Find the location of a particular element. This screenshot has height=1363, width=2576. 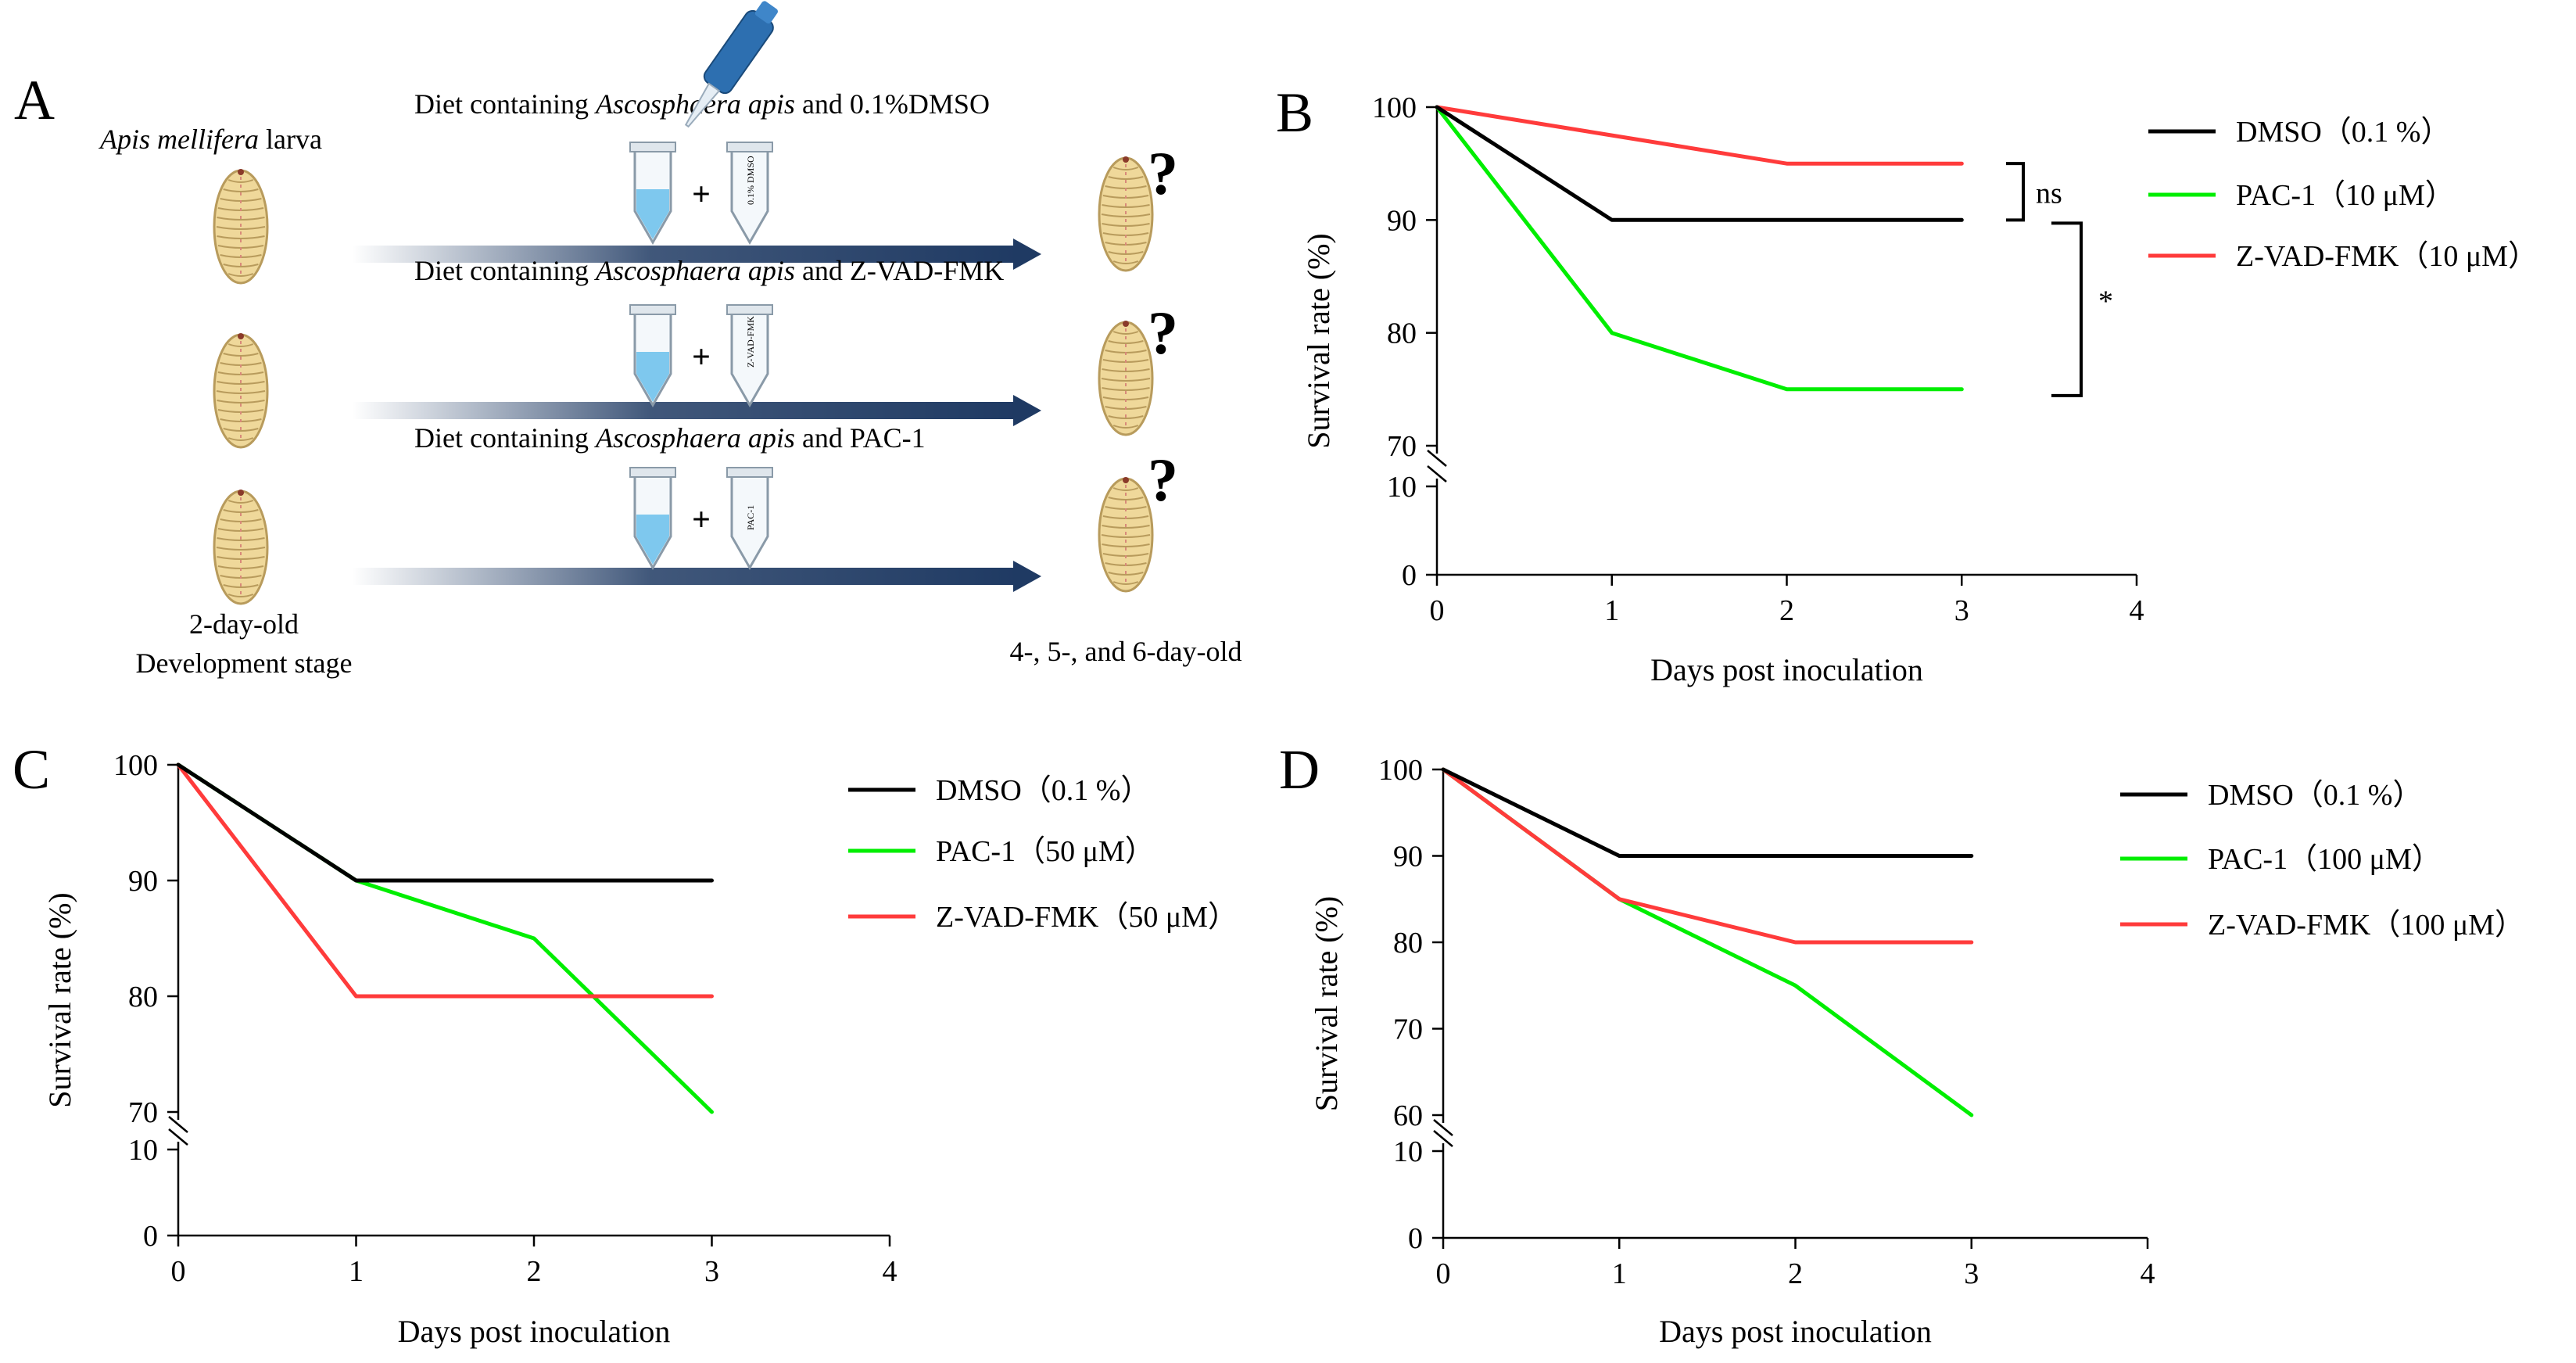

x-tick-label: 1 is located at coordinates (1611, 610).